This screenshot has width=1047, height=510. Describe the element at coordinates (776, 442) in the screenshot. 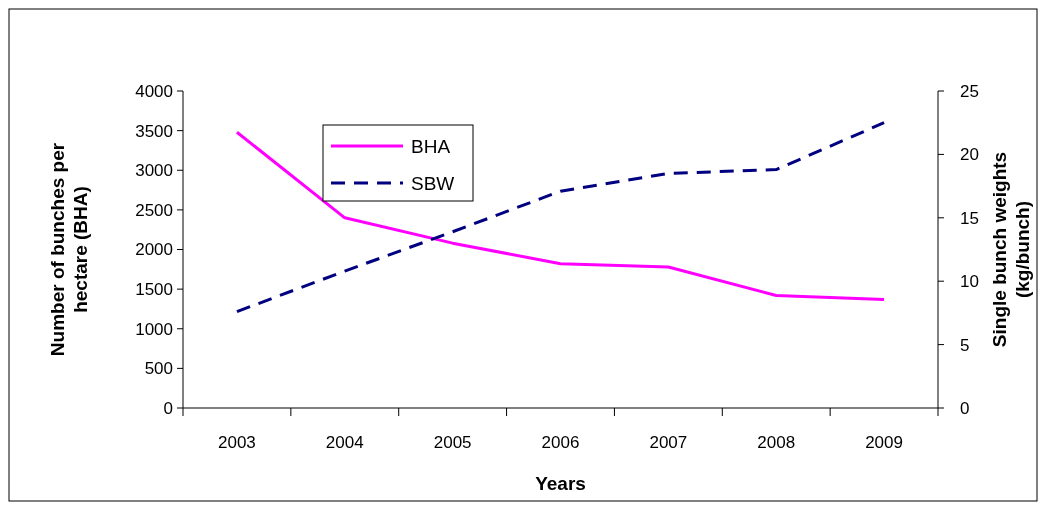

I see `x-tick-label: 2008` at that location.